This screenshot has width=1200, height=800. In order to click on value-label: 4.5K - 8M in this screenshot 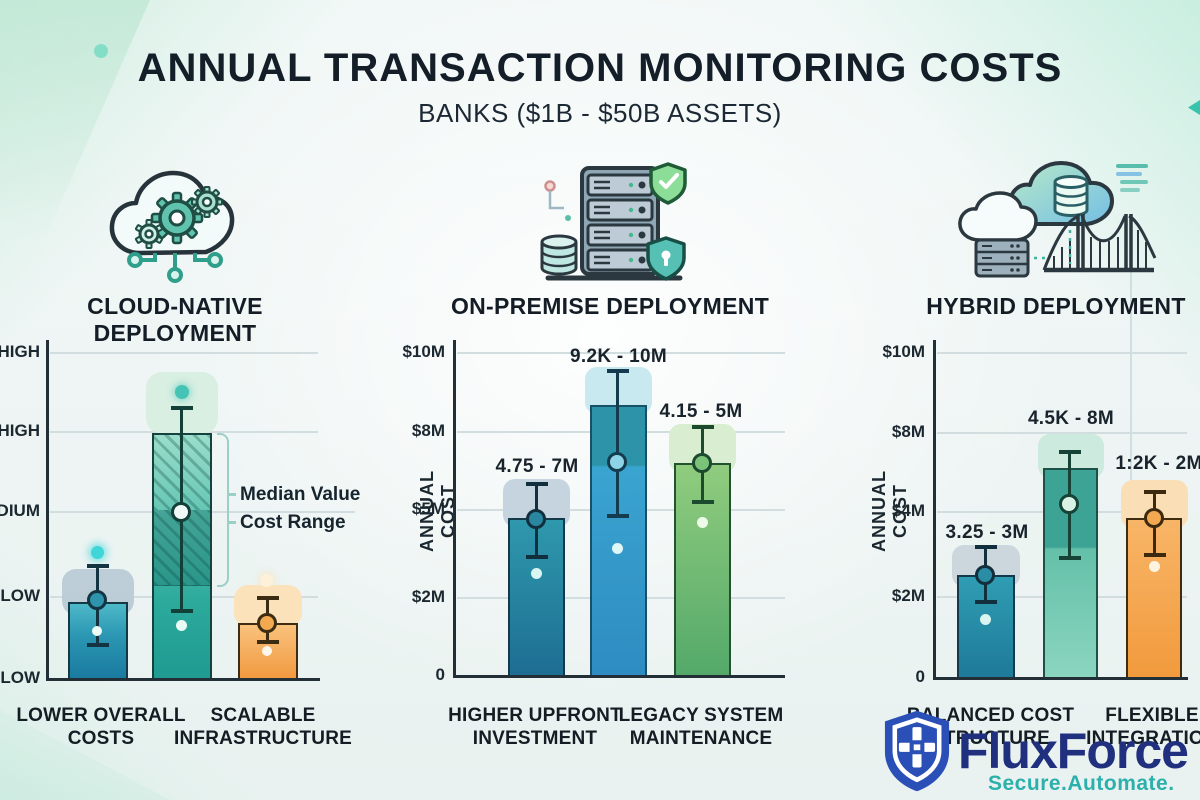, I will do `click(1071, 418)`.